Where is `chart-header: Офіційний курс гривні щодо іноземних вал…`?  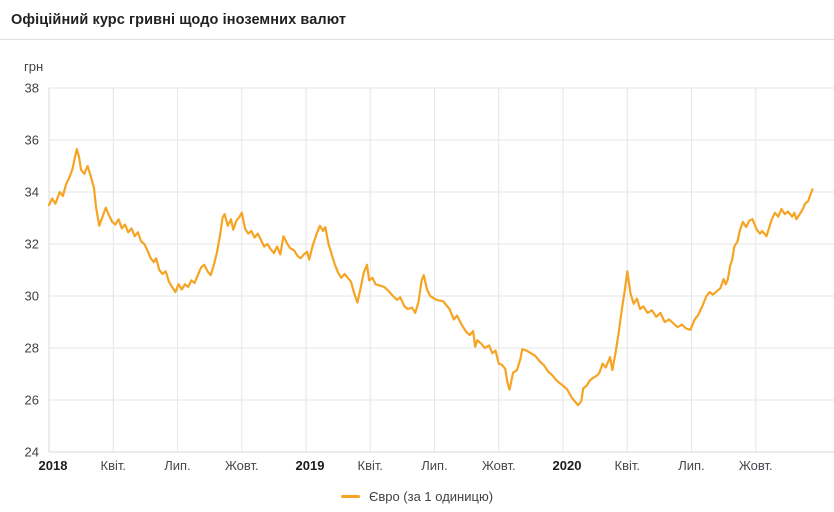 chart-header: Офіційний курс гривні щодо іноземних вал… is located at coordinates (417, 20).